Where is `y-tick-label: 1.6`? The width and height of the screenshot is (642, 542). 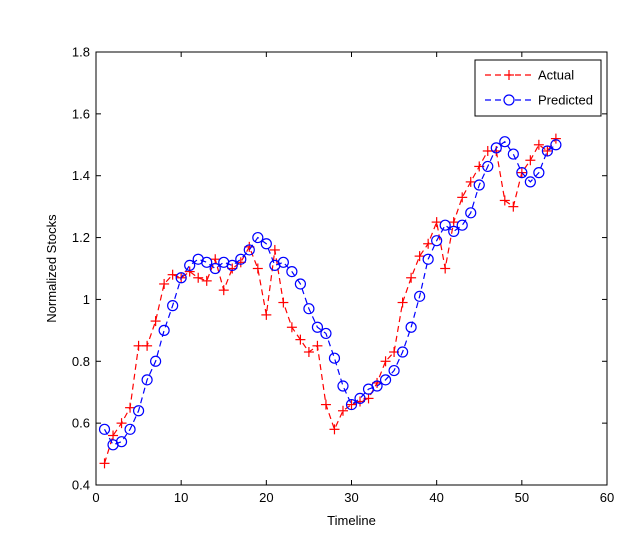 y-tick-label: 1.6 is located at coordinates (81, 113).